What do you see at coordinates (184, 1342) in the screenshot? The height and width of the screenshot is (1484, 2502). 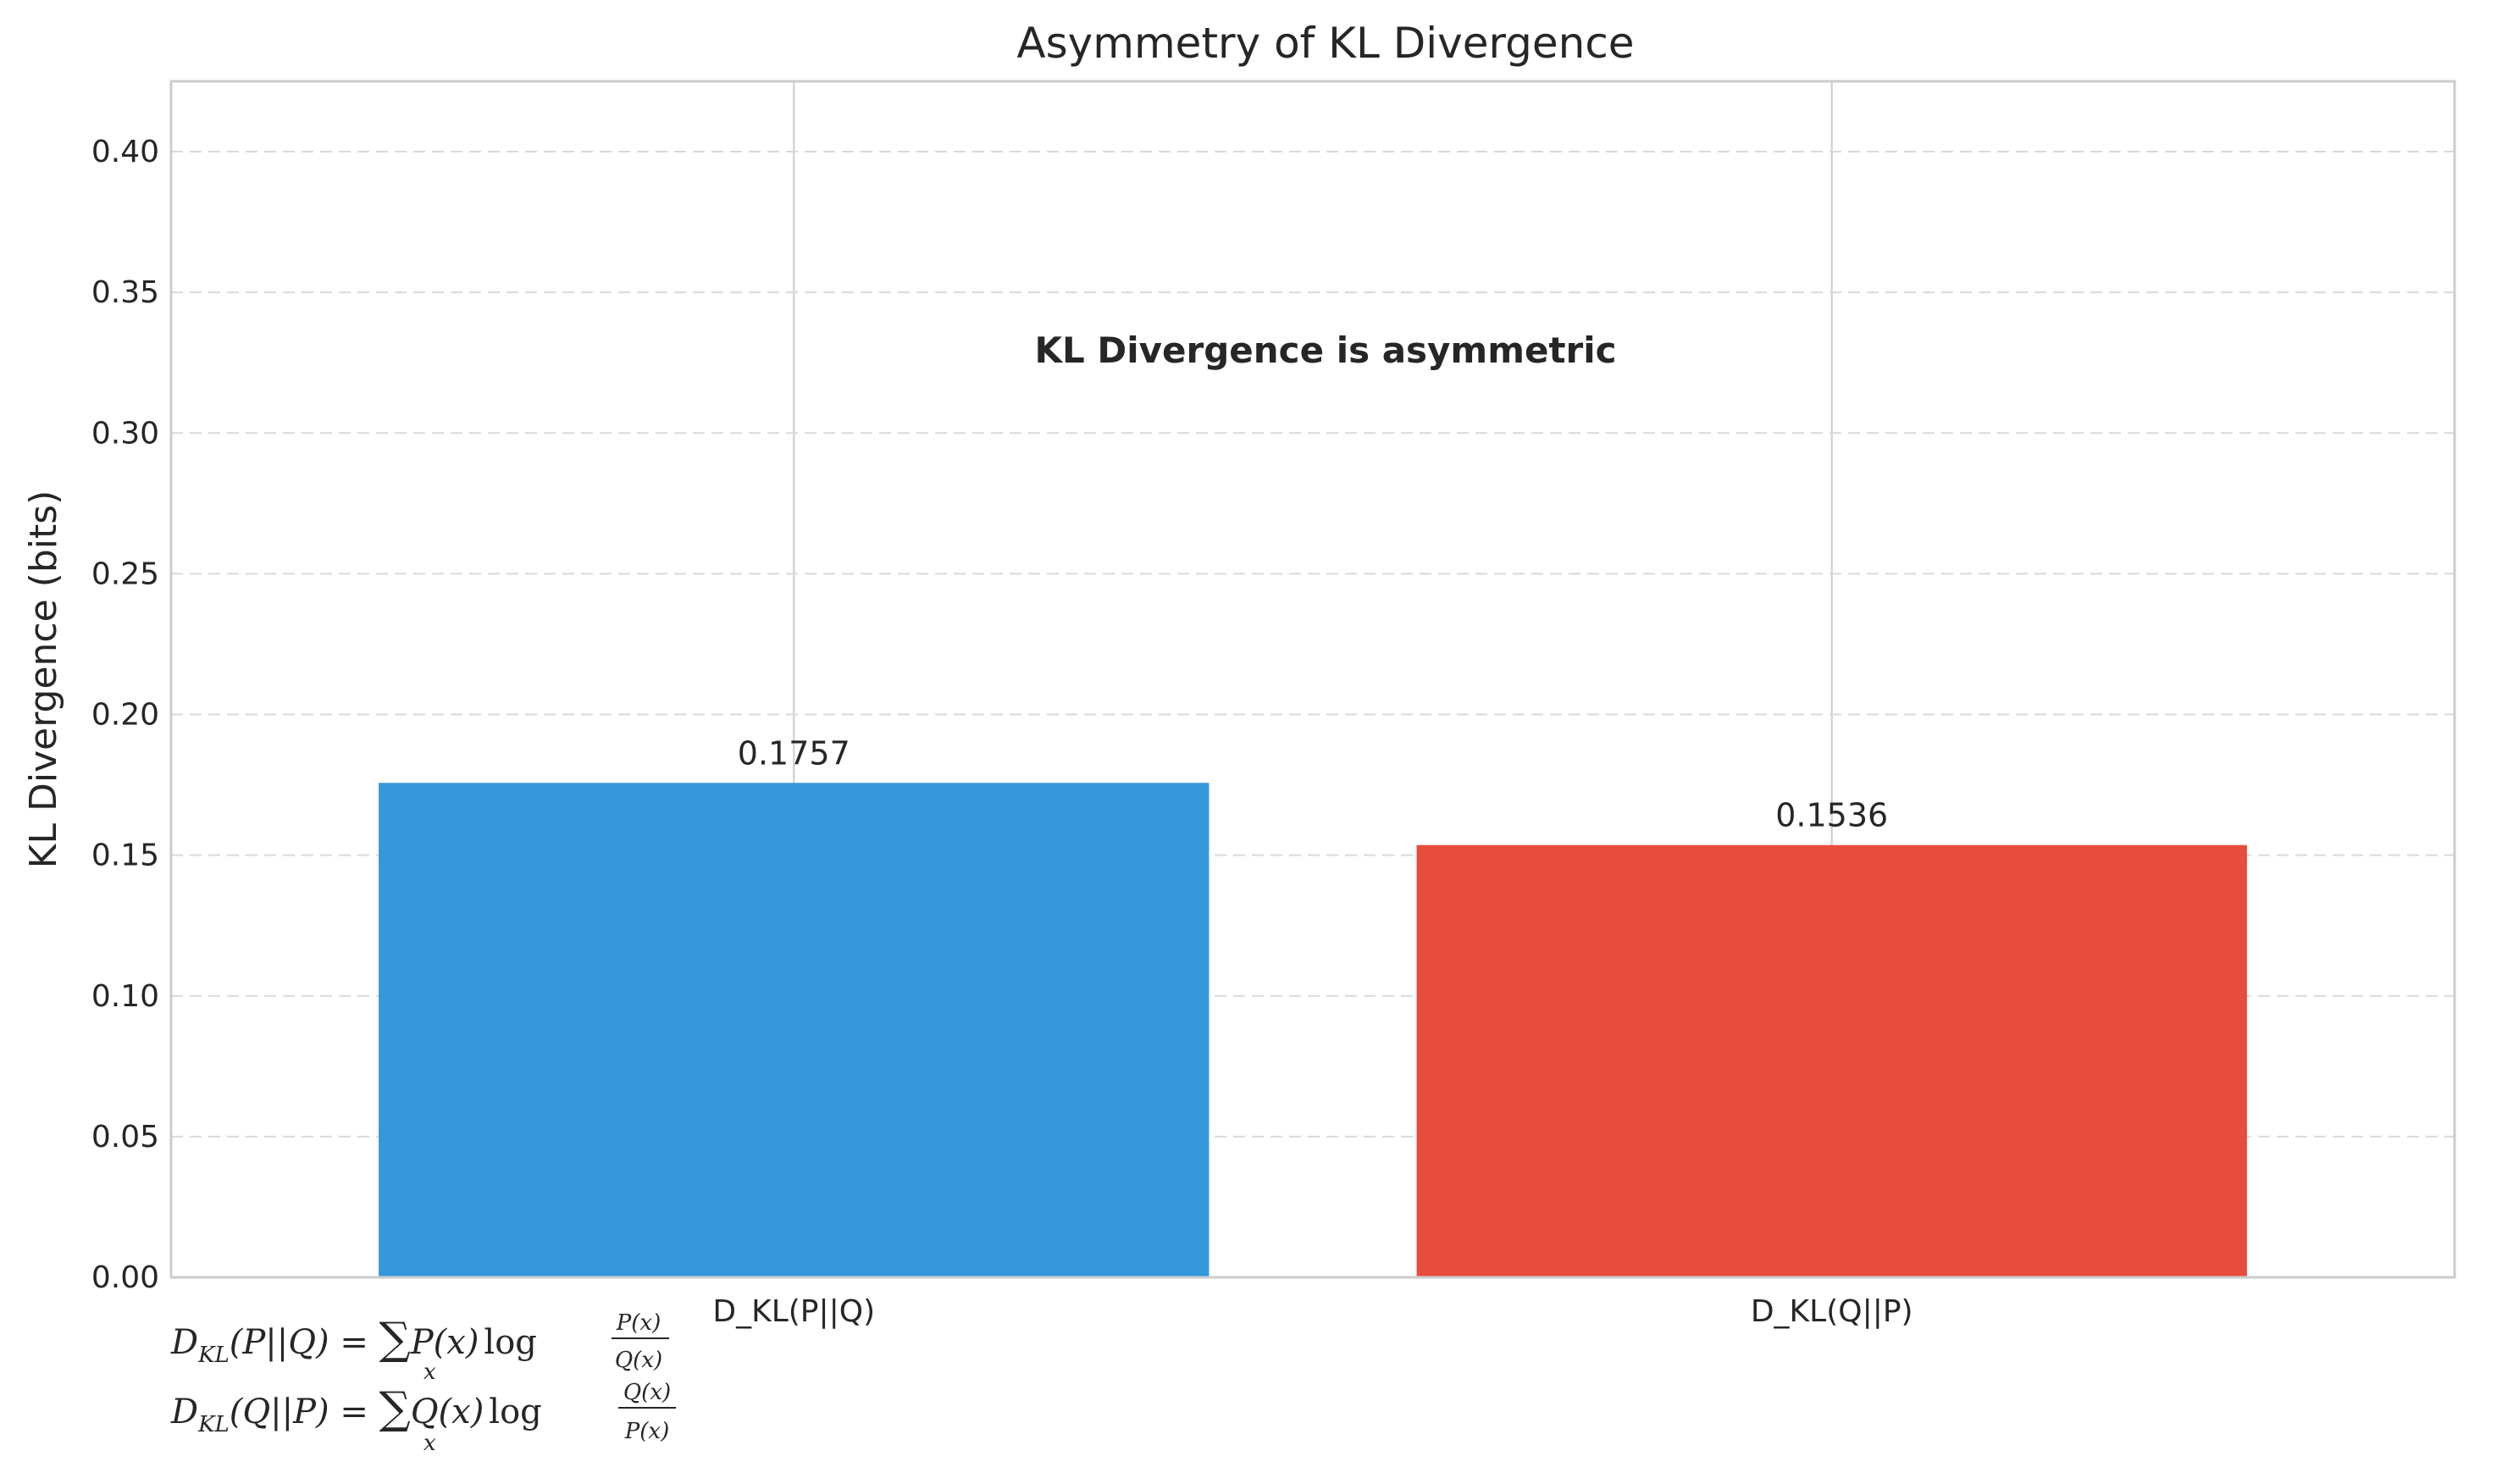 I see `formula-pq-lhs: D` at bounding box center [184, 1342].